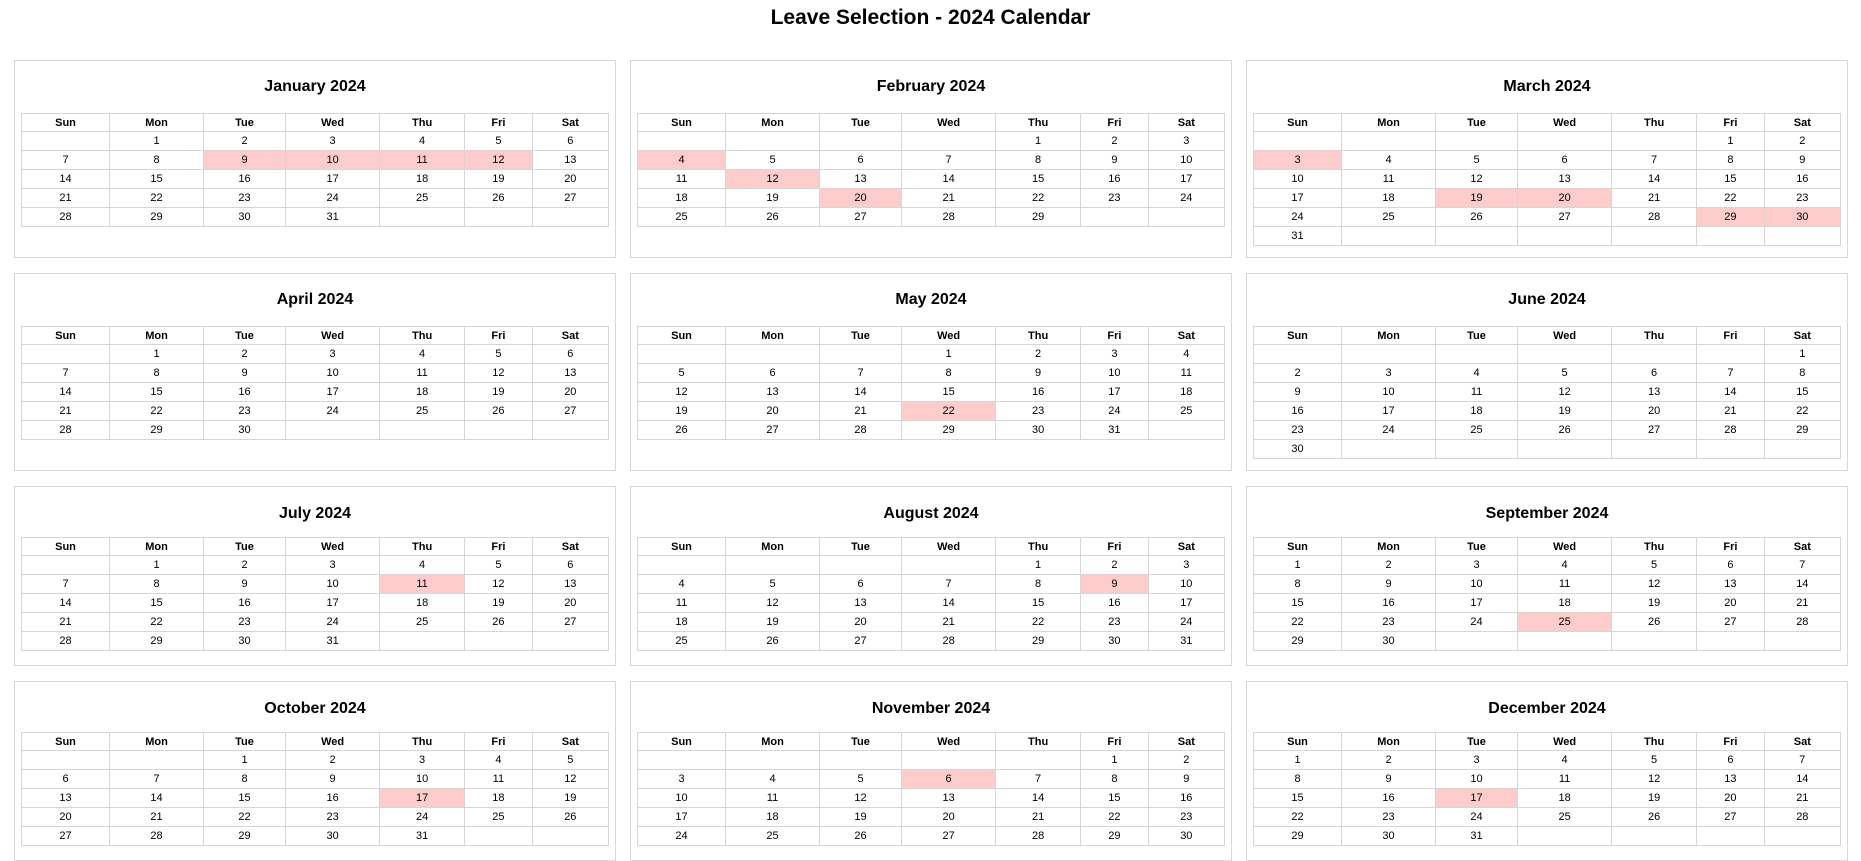 Image resolution: width=1861 pixels, height=861 pixels. I want to click on day-cell: 6, so click(1565, 160).